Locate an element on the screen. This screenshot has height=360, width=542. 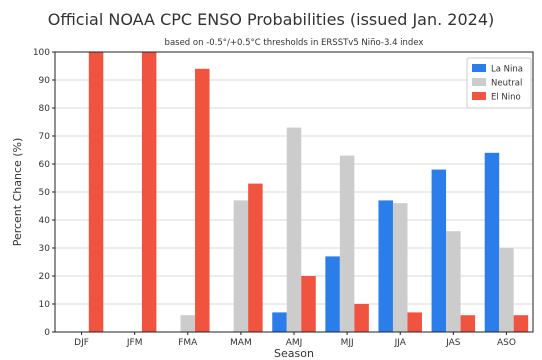
y-tick-label: 40 is located at coordinates (45, 221).